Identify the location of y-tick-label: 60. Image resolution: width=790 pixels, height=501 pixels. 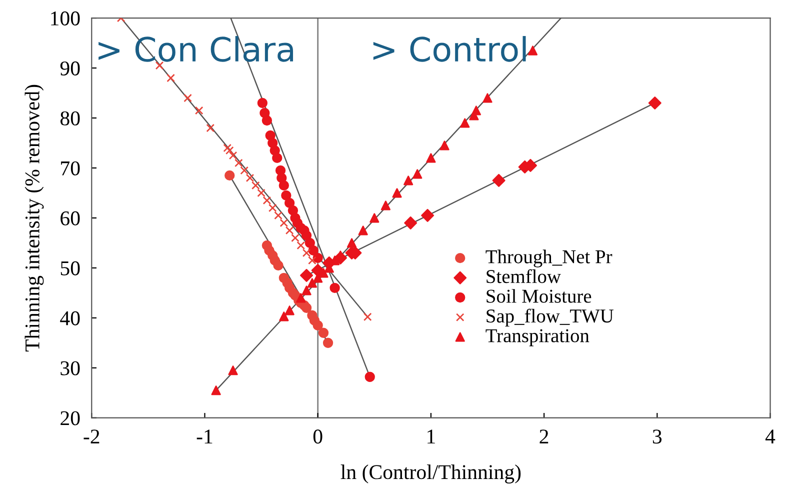
(70, 218).